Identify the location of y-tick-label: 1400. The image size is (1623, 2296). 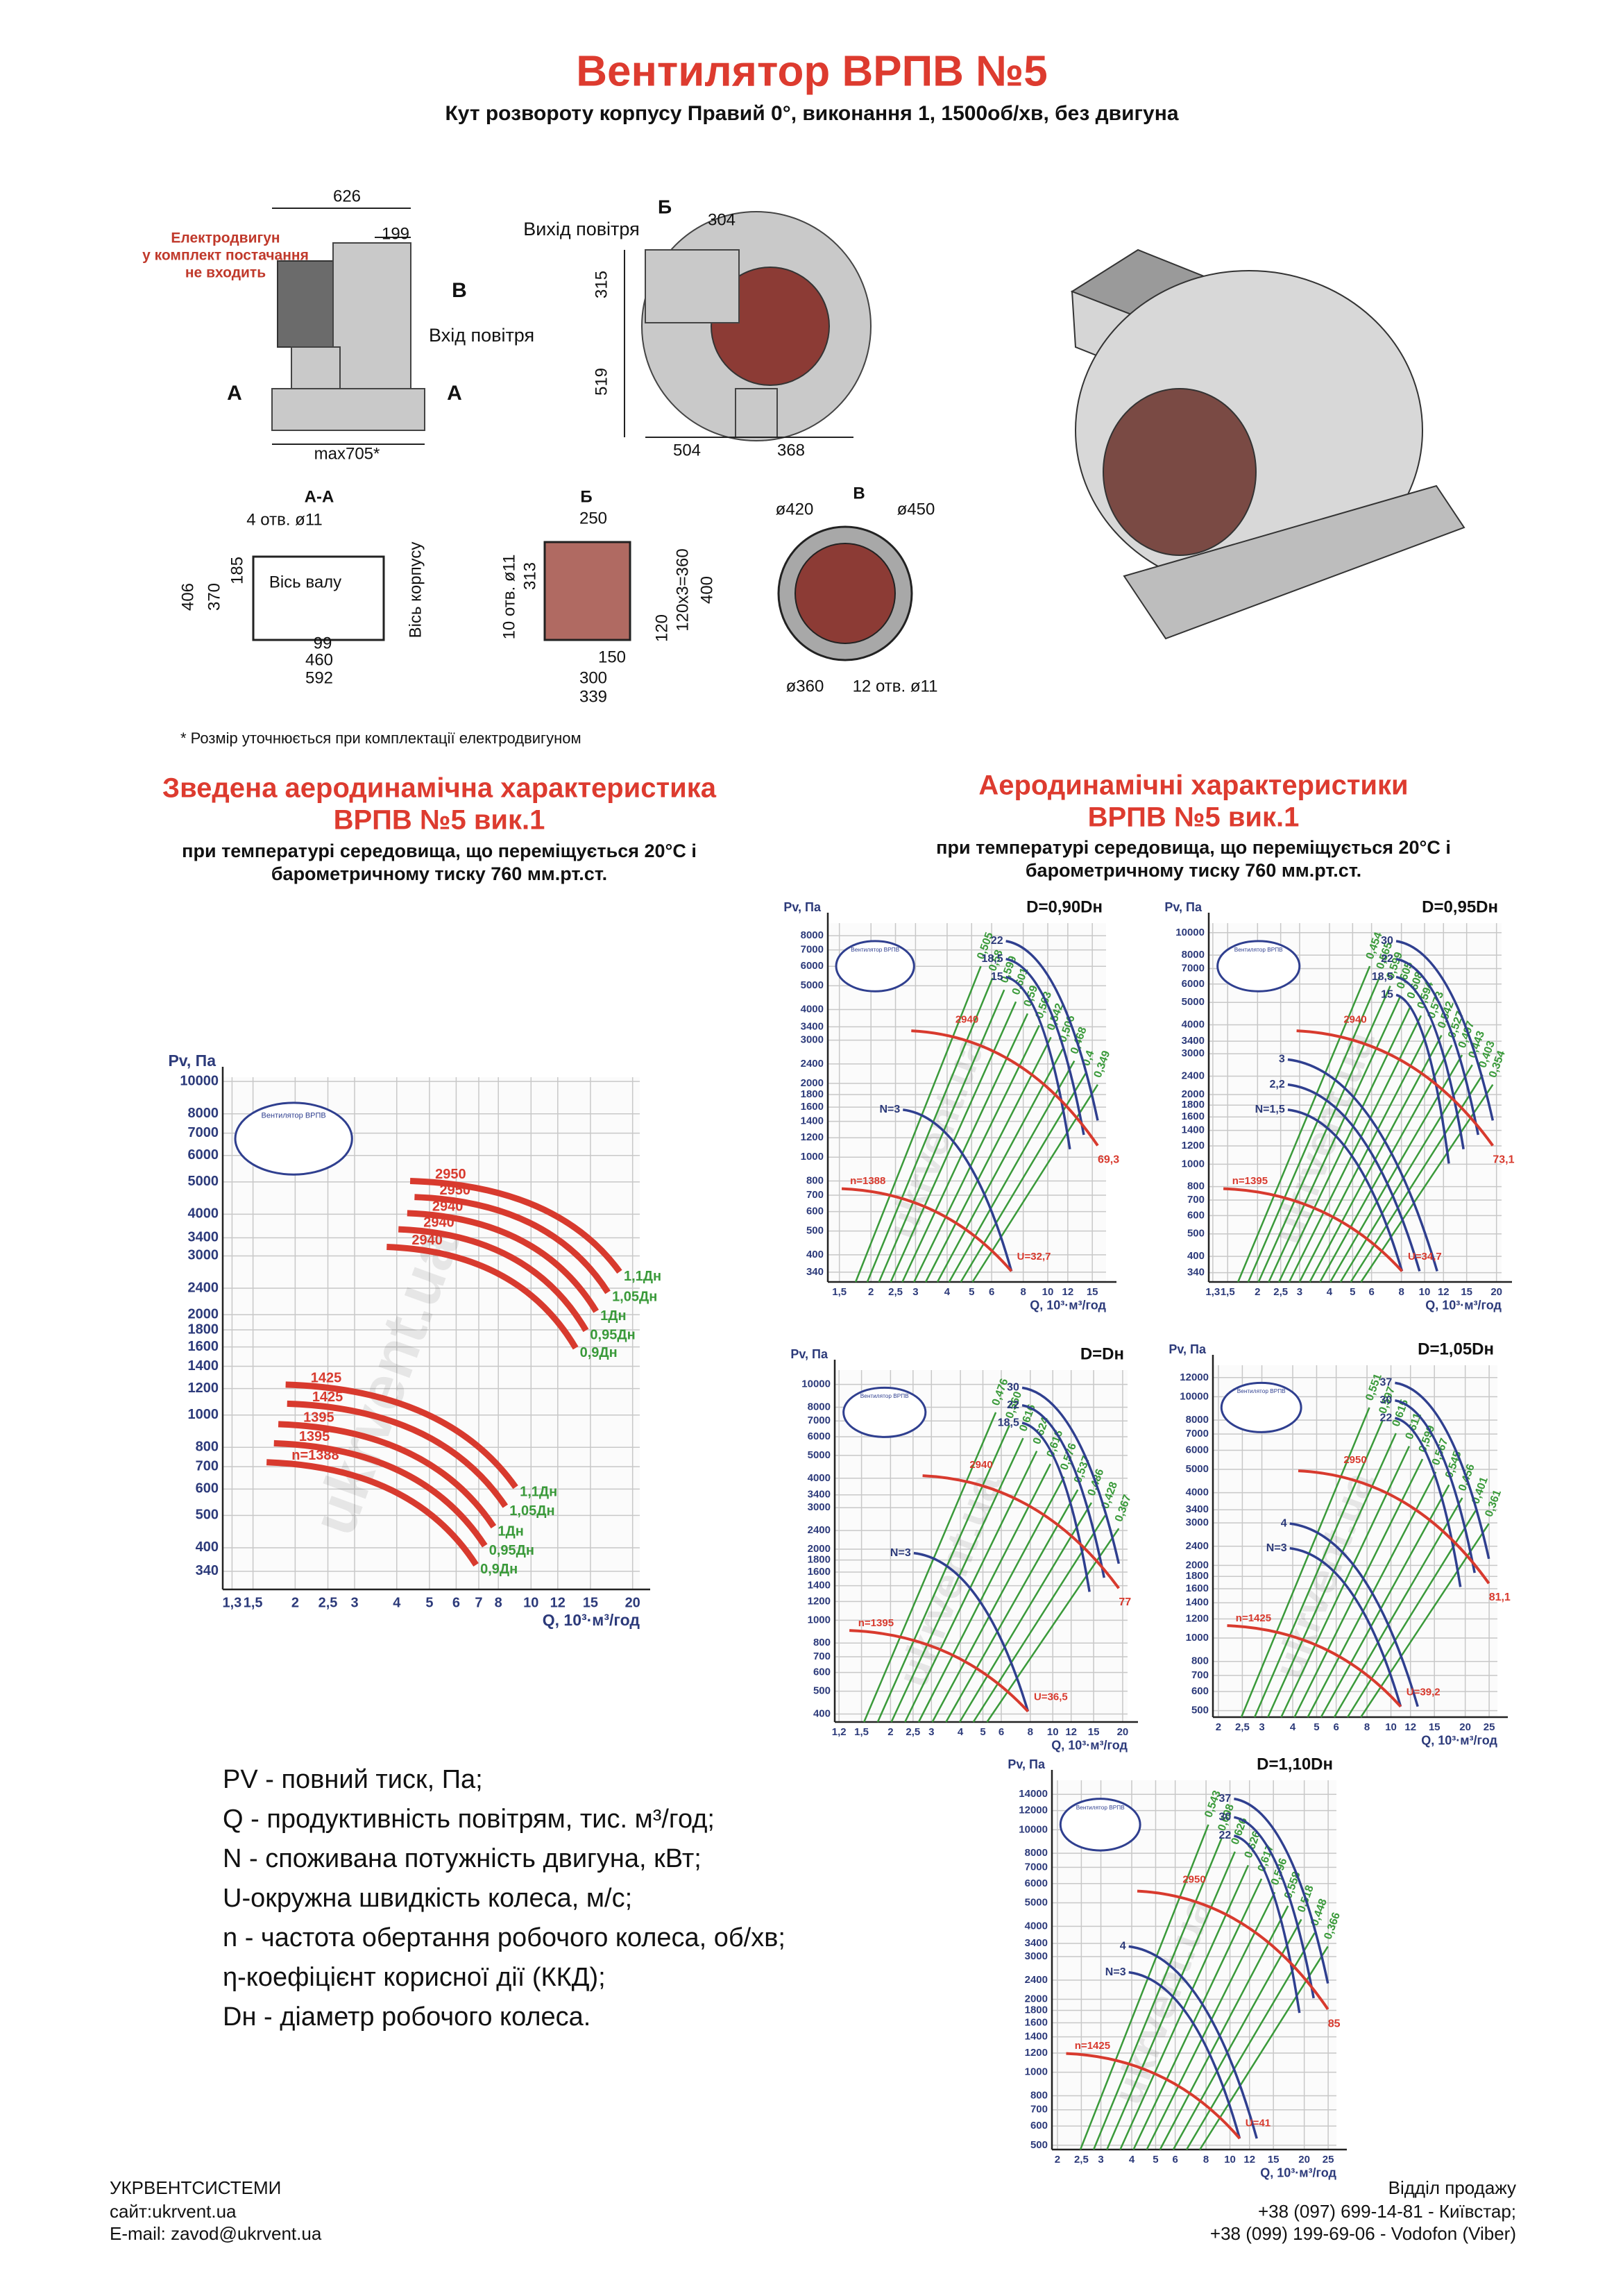
(1193, 1130).